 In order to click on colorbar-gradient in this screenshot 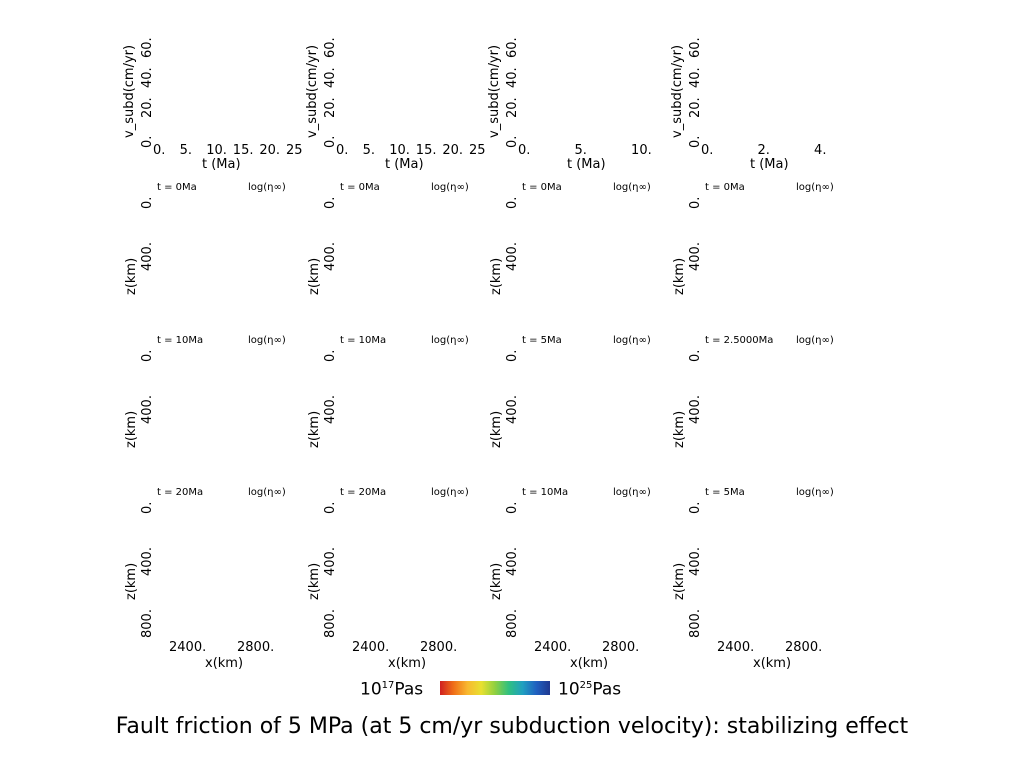, I will do `click(495, 688)`.